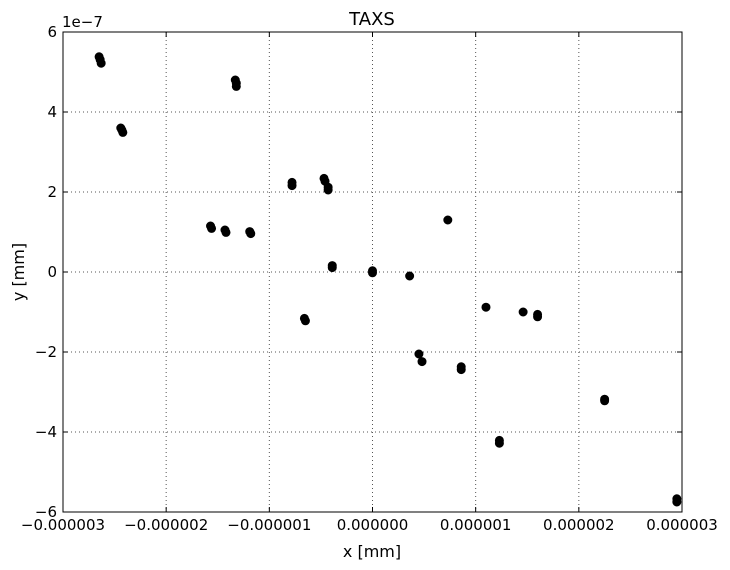 This screenshot has height=570, width=730. What do you see at coordinates (63, 525) in the screenshot?
I see `x-tick-label: −0.000003` at bounding box center [63, 525].